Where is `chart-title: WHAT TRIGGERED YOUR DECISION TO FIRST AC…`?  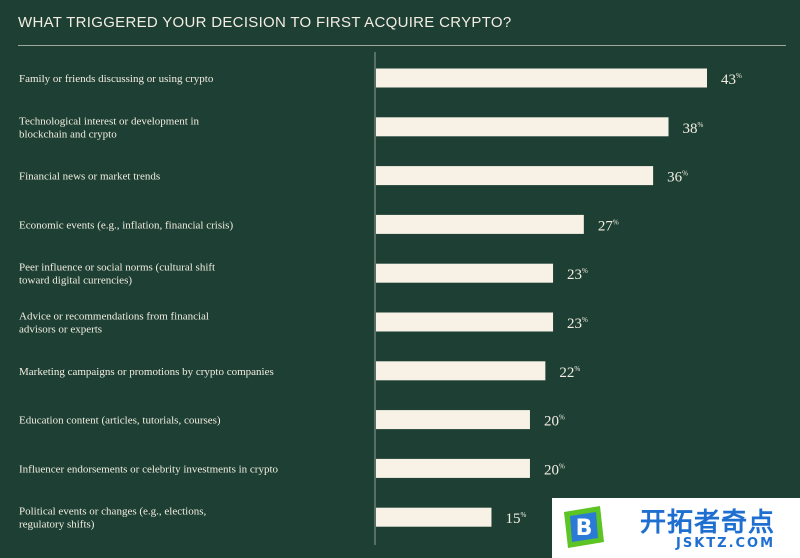
chart-title: WHAT TRIGGERED YOUR DECISION TO FIRST AC… is located at coordinates (265, 22).